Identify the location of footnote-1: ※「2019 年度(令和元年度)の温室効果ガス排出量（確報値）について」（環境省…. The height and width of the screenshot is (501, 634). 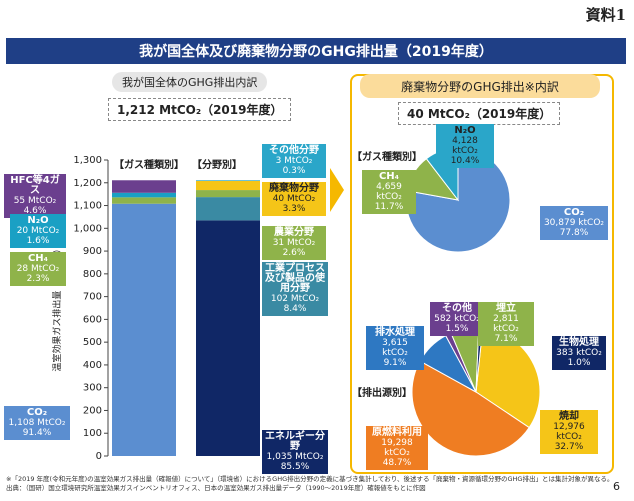
(310, 479).